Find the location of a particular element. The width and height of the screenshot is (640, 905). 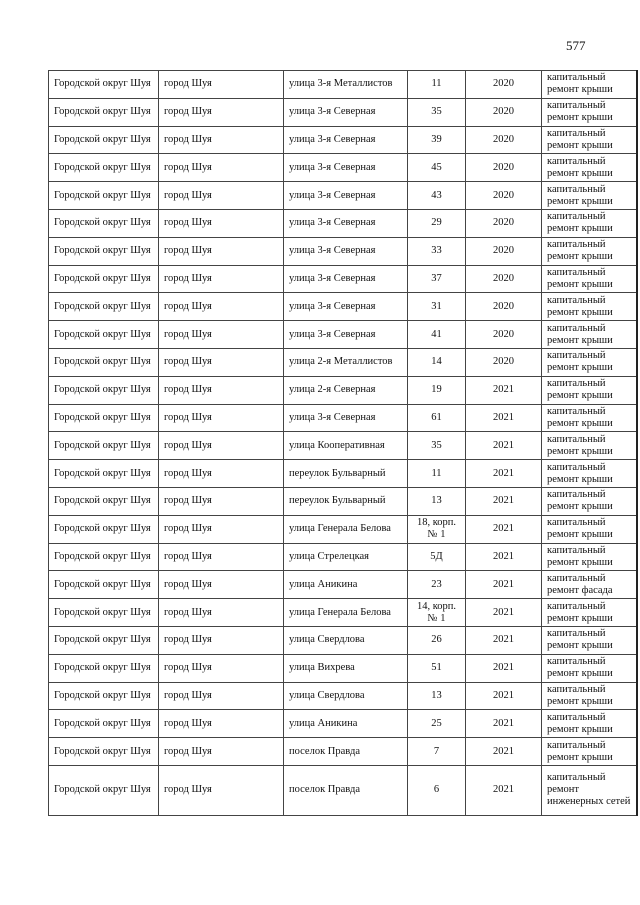

page-number: 577 is located at coordinates (576, 45).